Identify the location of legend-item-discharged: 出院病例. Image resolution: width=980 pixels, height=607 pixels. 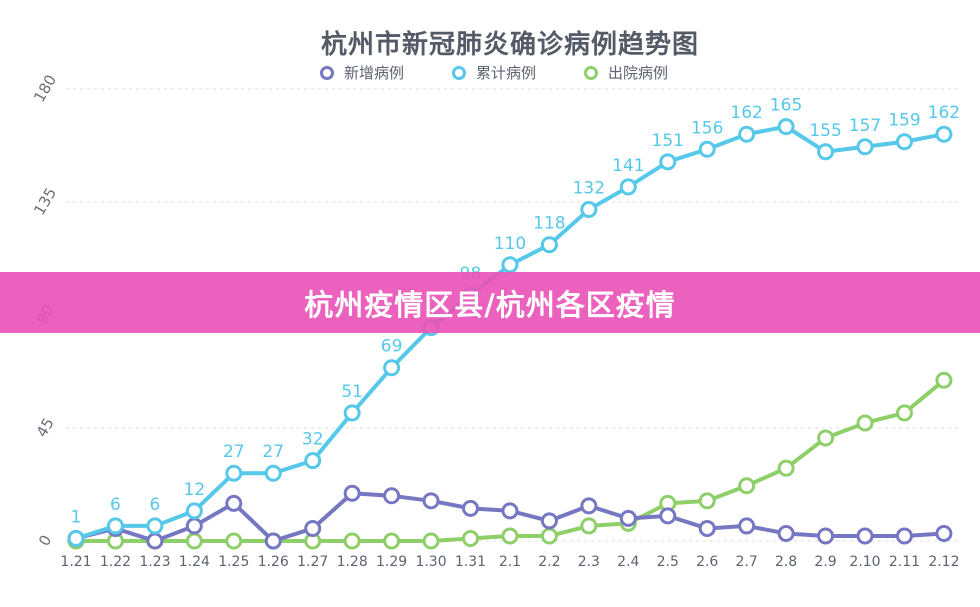
(626, 72).